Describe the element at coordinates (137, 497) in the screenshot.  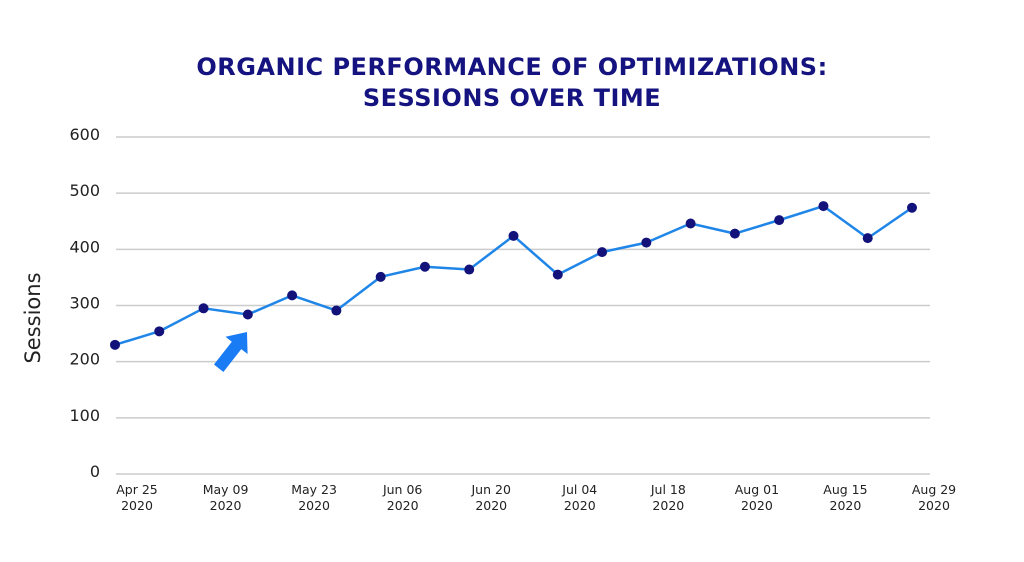
I see `x-tick-label: Apr 25 2020` at that location.